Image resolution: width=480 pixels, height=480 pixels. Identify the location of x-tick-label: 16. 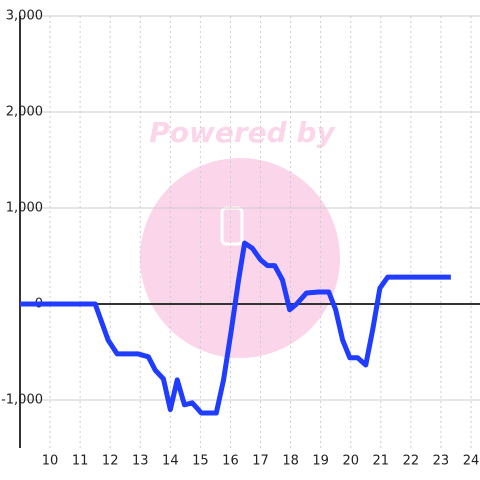
(230, 461).